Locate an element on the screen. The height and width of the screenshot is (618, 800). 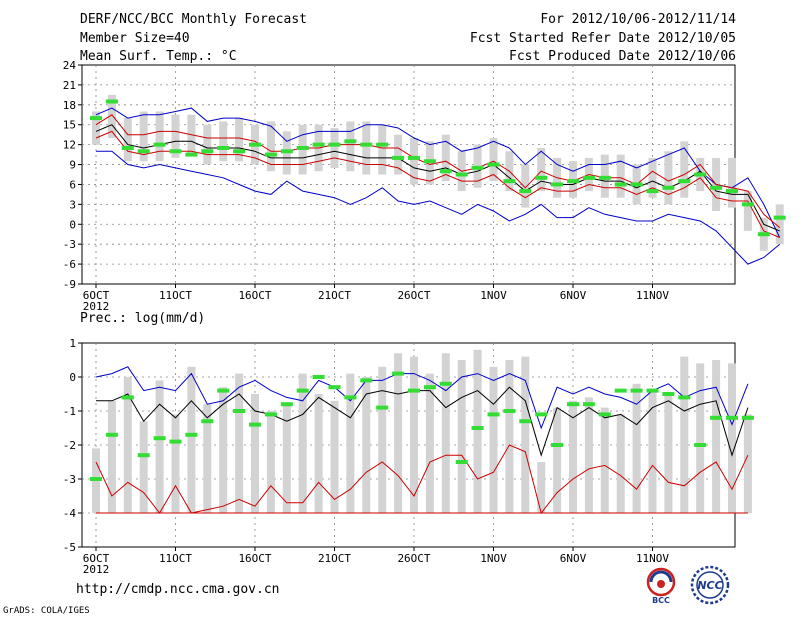
prec-x-tick-label: 11NOV is located at coordinates (652, 558).